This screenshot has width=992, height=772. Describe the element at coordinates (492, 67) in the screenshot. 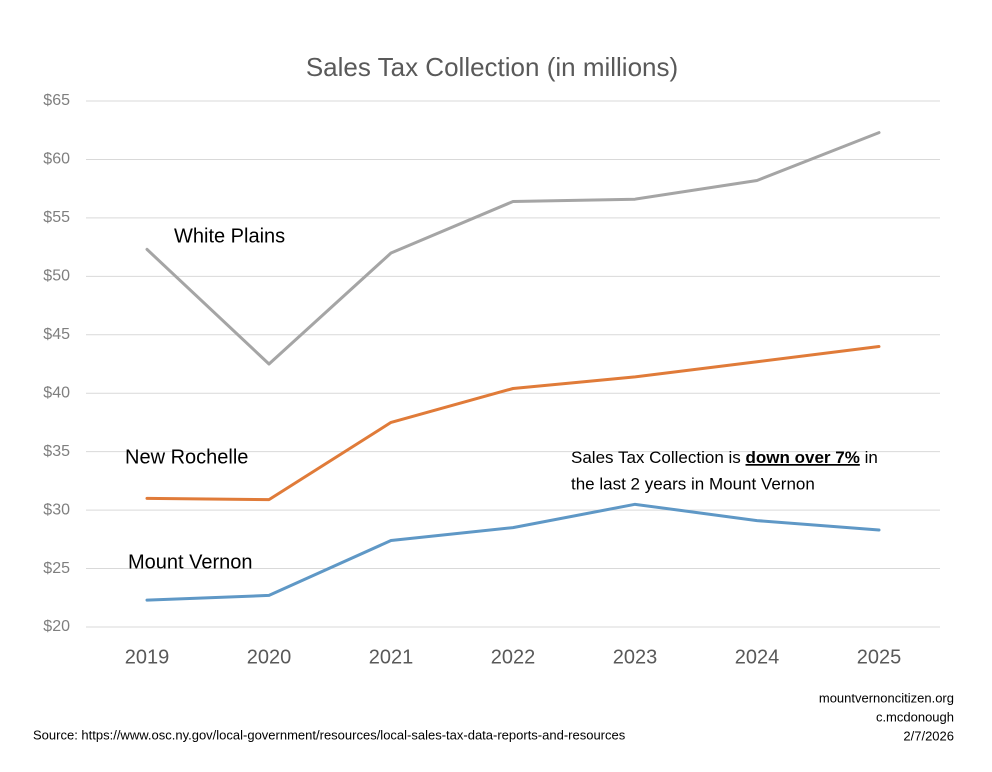

I see `chart-title: Sales Tax Collection (in millions)` at that location.